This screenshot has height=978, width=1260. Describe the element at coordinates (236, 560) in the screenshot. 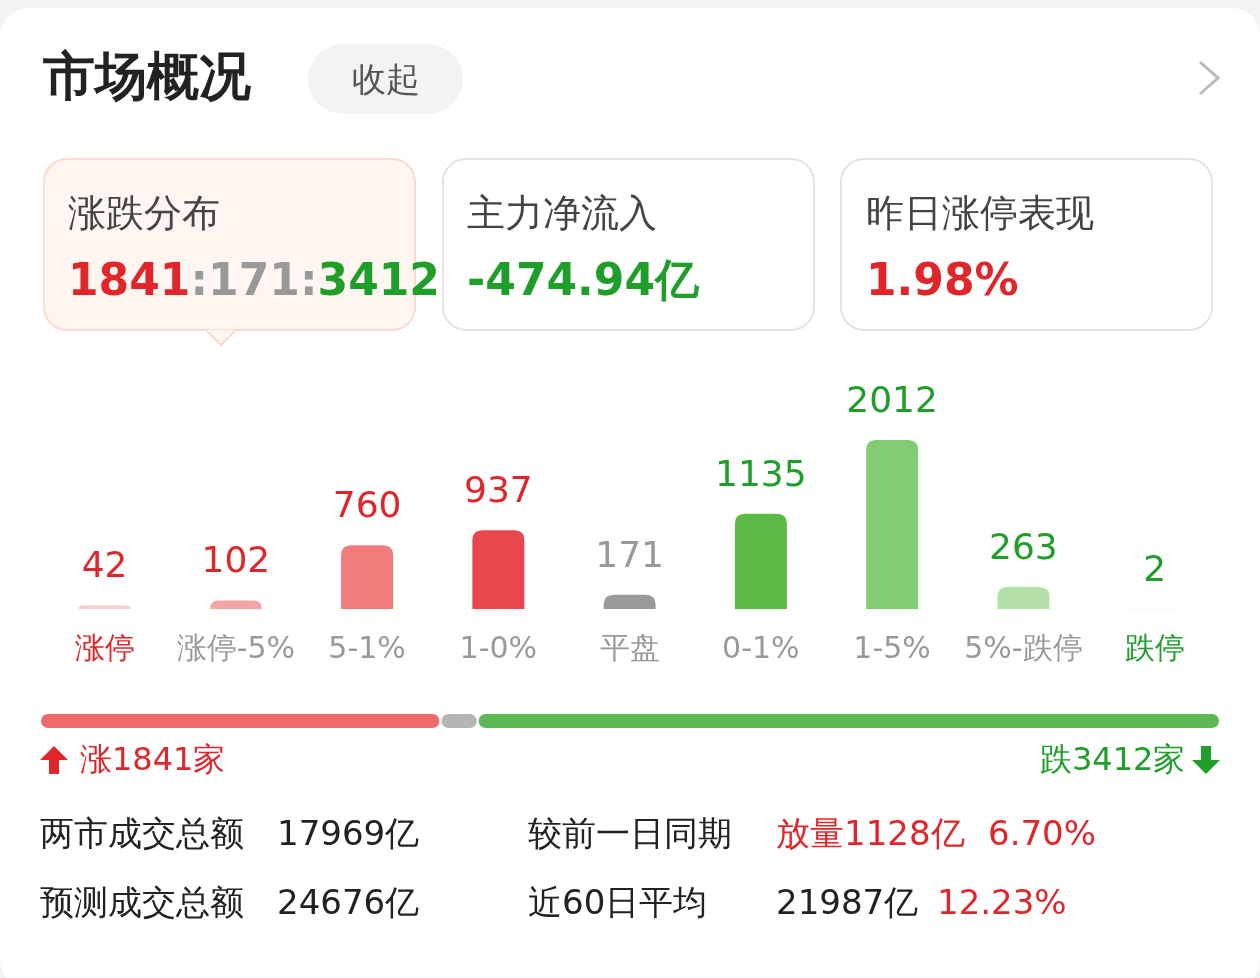

I see `data-label: 102` at that location.